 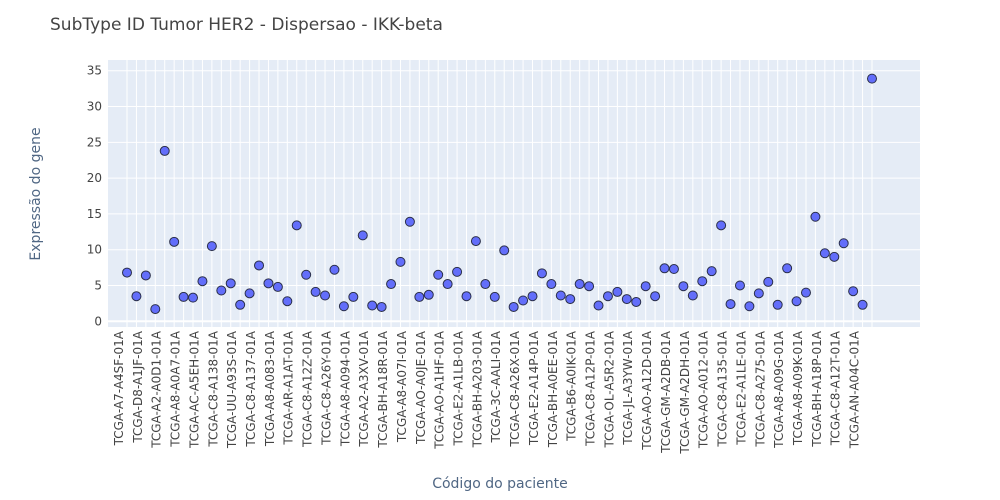 What do you see at coordinates (36, 193) in the screenshot?
I see `y-axis-title: Expressão do gene` at bounding box center [36, 193].